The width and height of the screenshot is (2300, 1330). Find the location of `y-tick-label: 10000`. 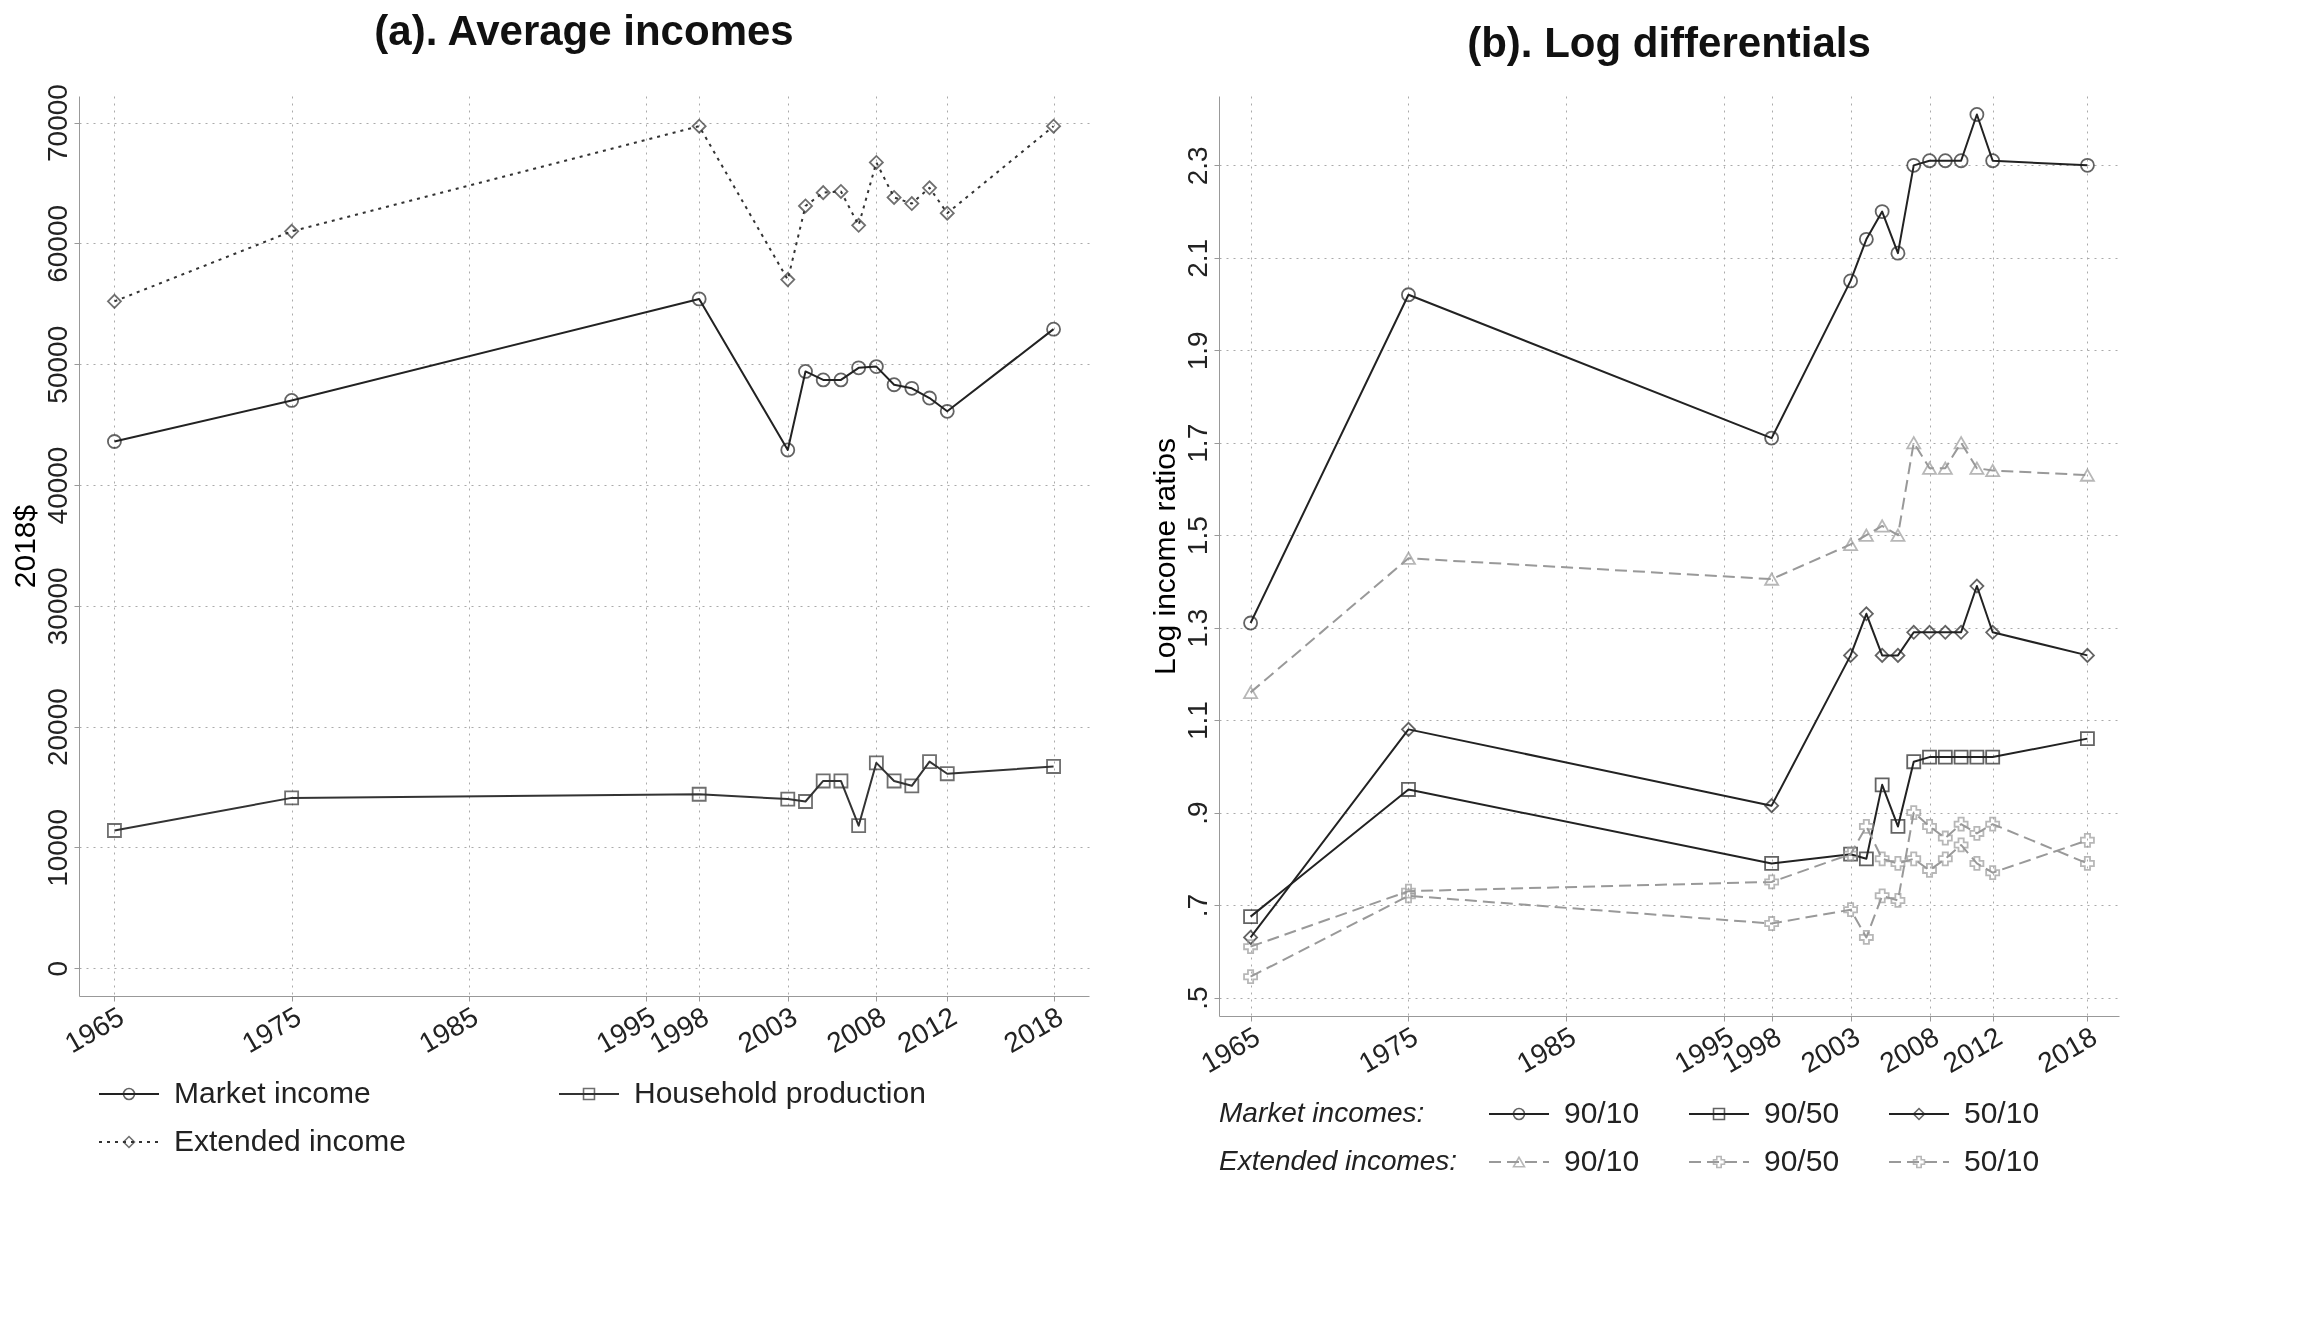

y-tick-label: 10000 is located at coordinates (57, 847).